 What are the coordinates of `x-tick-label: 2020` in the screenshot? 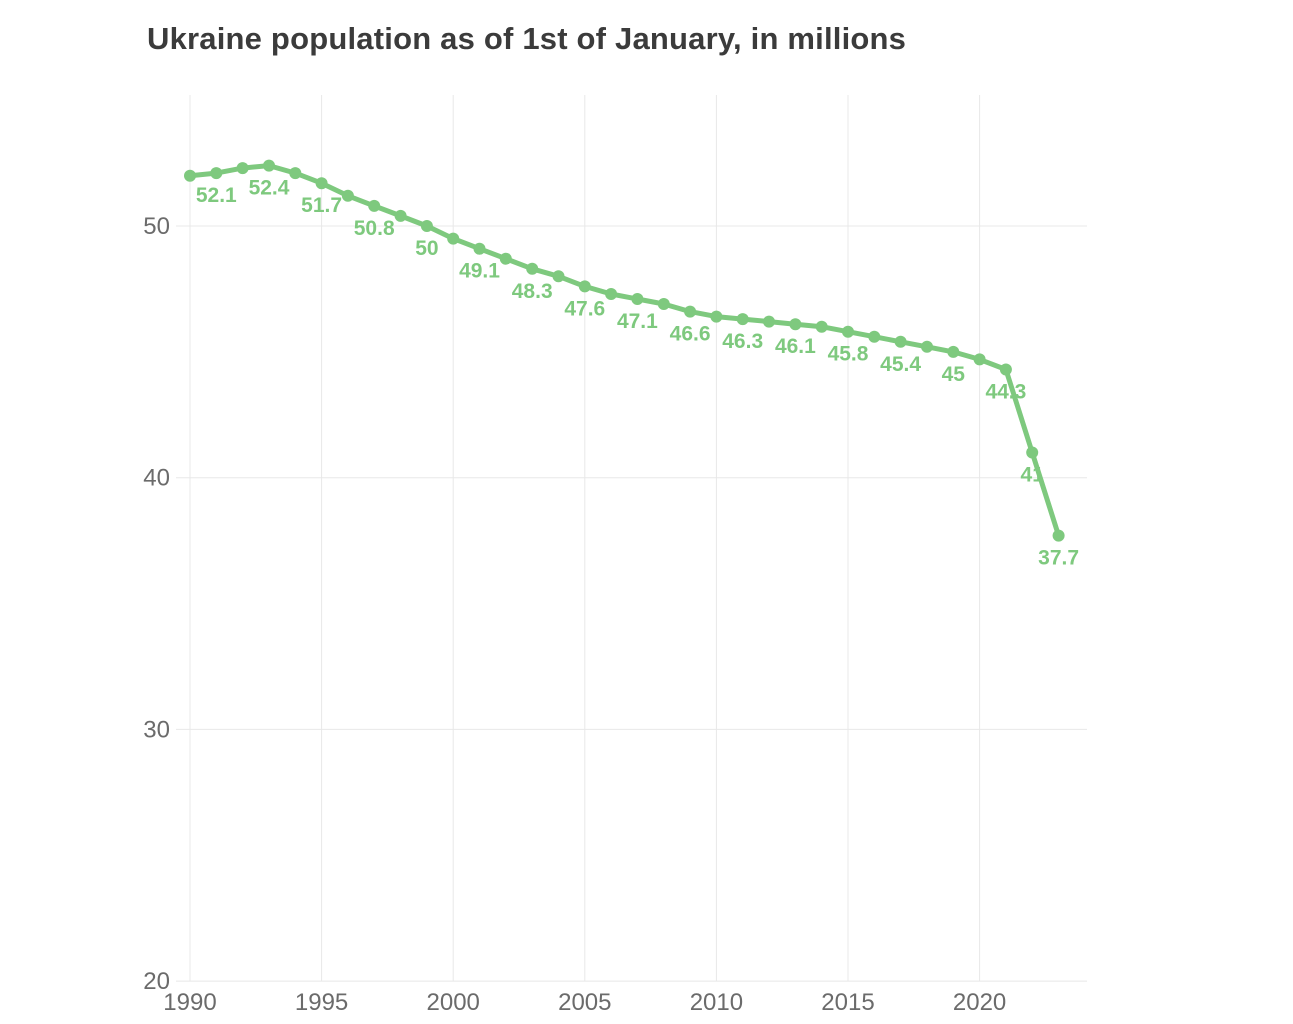 It's located at (979, 1002).